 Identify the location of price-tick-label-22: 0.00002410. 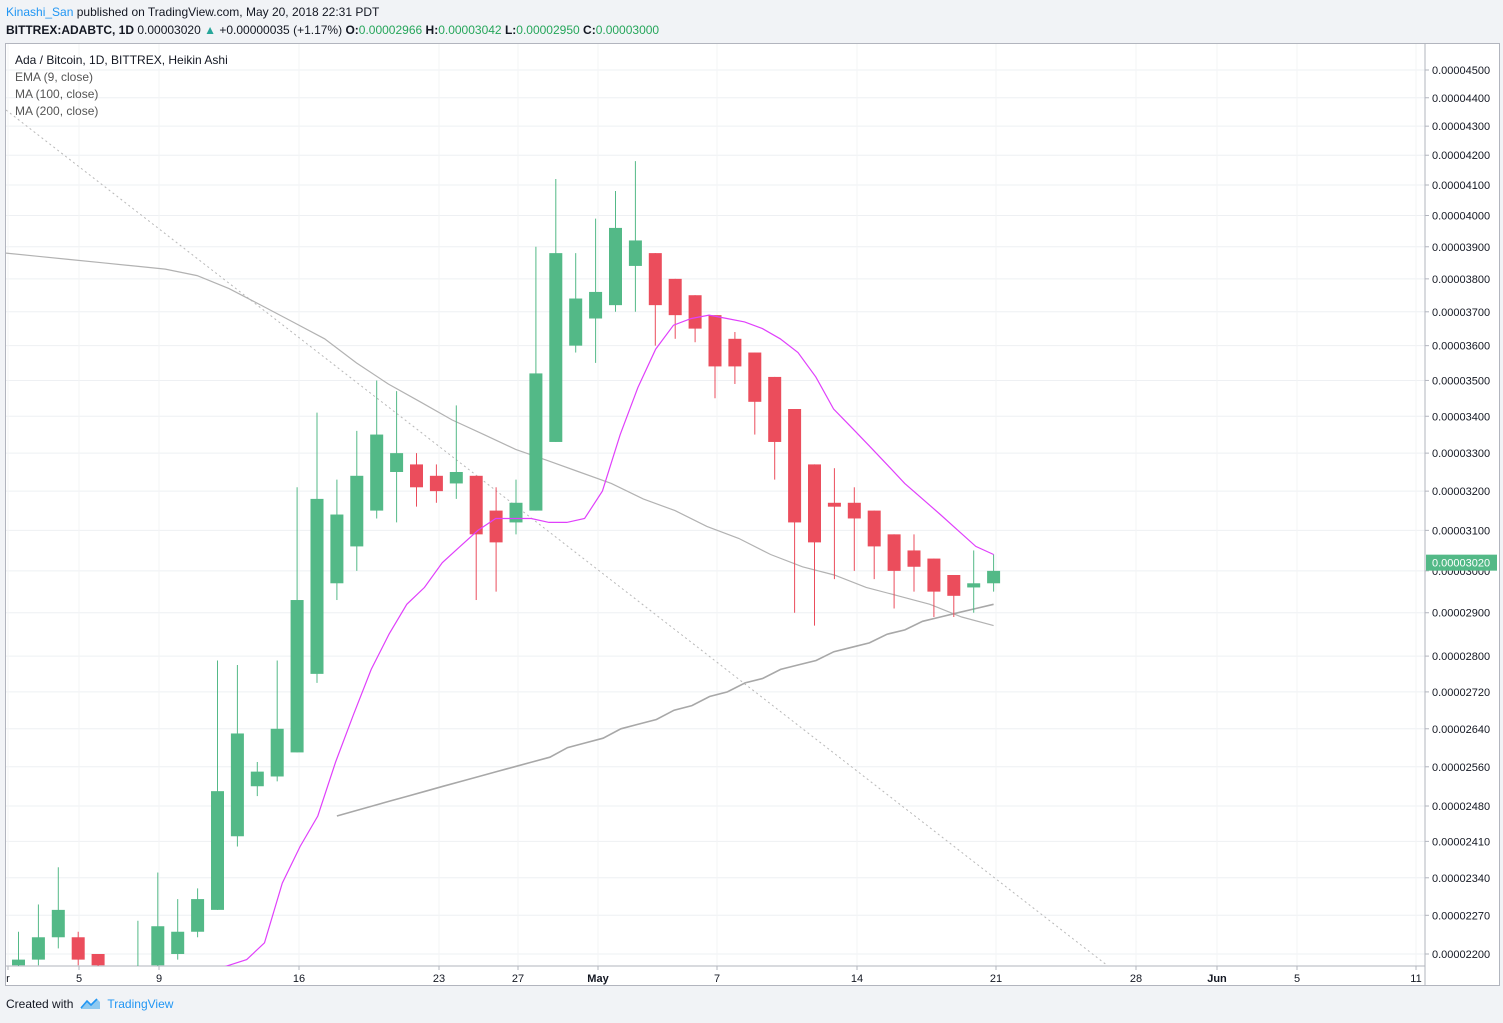
(1461, 842).